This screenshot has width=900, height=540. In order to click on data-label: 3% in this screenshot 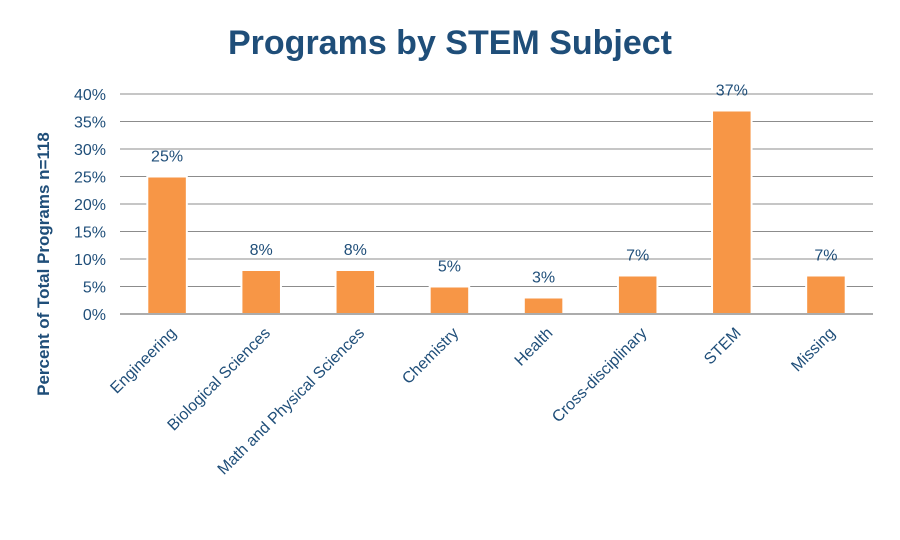, I will do `click(543, 278)`.